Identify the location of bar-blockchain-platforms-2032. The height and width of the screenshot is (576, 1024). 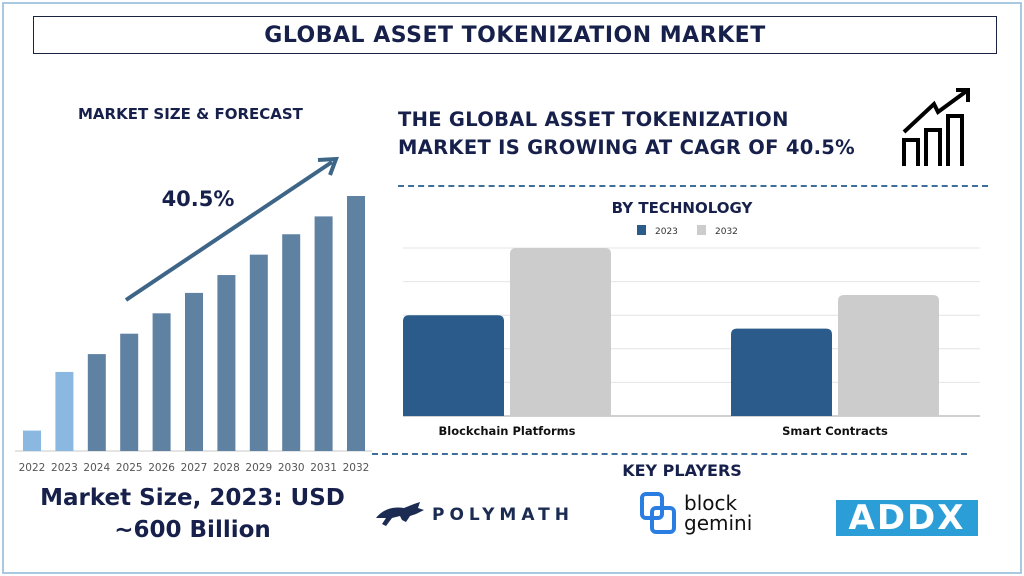
(560, 332).